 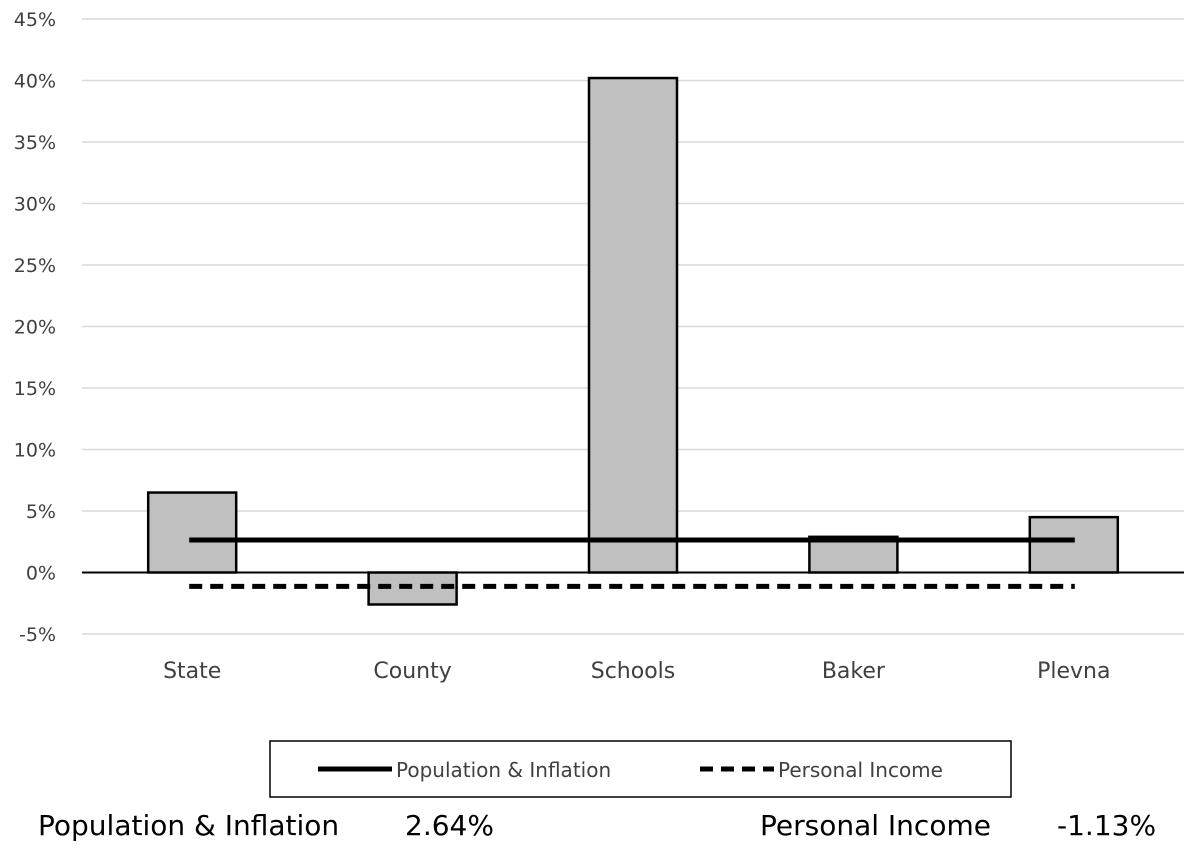 What do you see at coordinates (1074, 544) in the screenshot?
I see `bar-plevna` at bounding box center [1074, 544].